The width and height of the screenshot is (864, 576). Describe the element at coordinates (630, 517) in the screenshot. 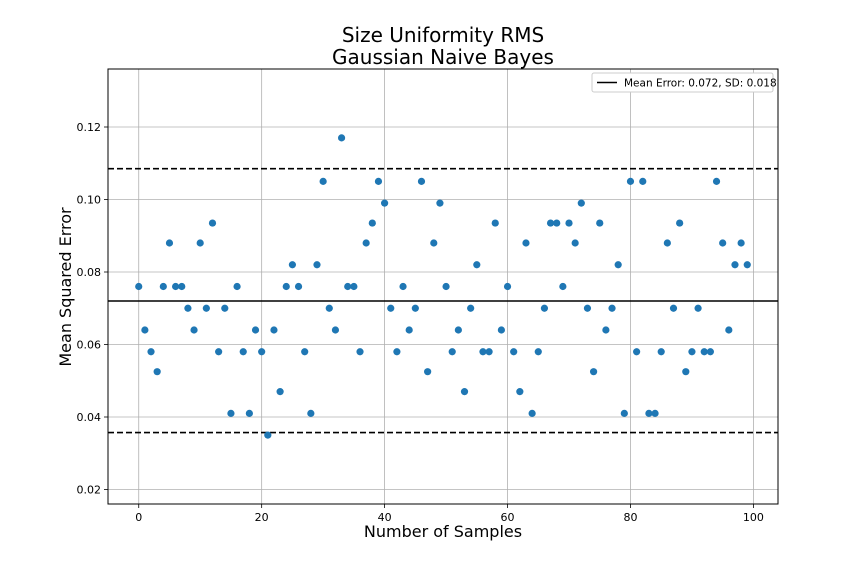

I see `x-tick-label: 80` at that location.